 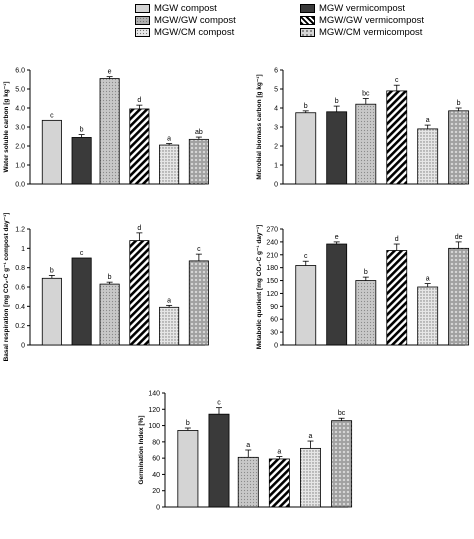 What do you see at coordinates (194, 32) in the screenshot?
I see `legend-label: MGW/CM compost` at bounding box center [194, 32].